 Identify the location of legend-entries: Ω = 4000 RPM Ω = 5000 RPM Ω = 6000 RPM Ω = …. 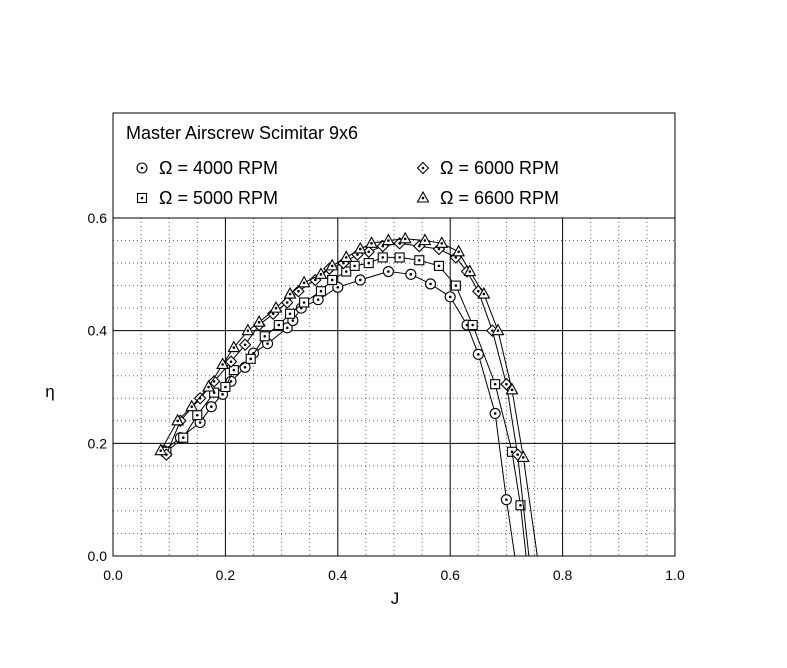
(347, 183).